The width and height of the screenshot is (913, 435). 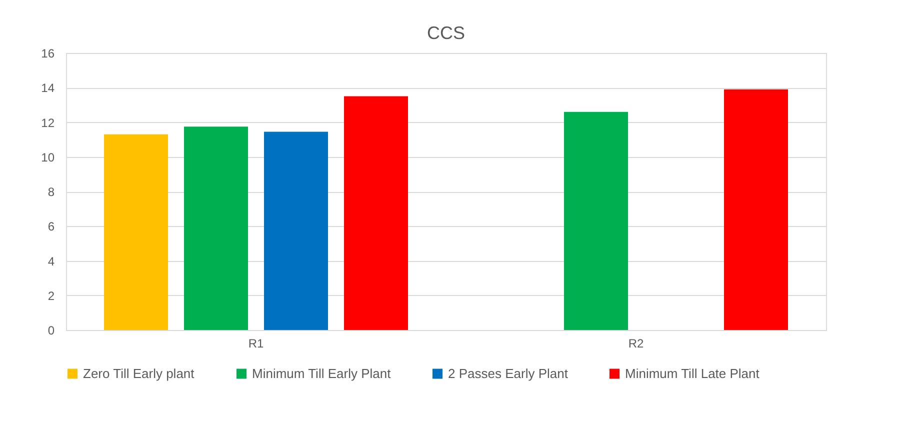 I want to click on y-tick-label: 0, so click(x=51, y=331).